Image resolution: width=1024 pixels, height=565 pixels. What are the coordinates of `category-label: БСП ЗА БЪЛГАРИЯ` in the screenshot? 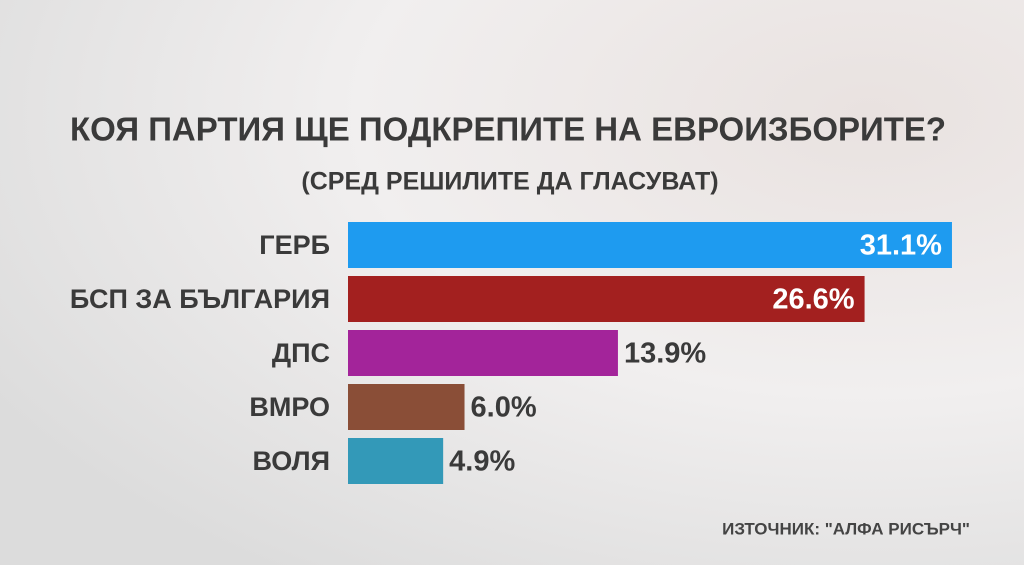 It's located at (200, 299).